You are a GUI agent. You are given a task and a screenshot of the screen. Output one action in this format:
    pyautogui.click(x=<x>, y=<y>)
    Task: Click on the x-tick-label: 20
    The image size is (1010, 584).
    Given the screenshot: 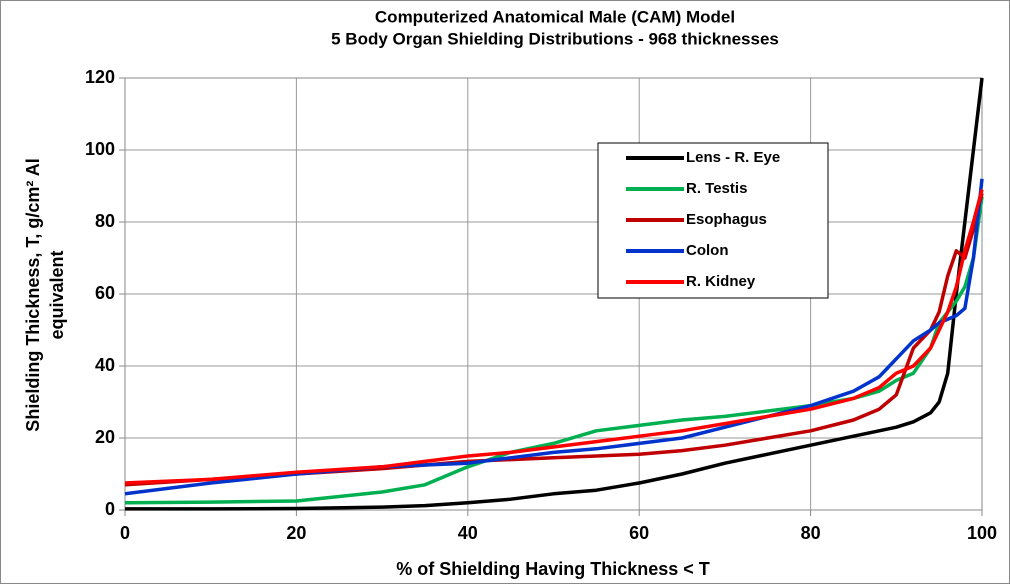 What is the action you would take?
    pyautogui.click(x=296, y=533)
    